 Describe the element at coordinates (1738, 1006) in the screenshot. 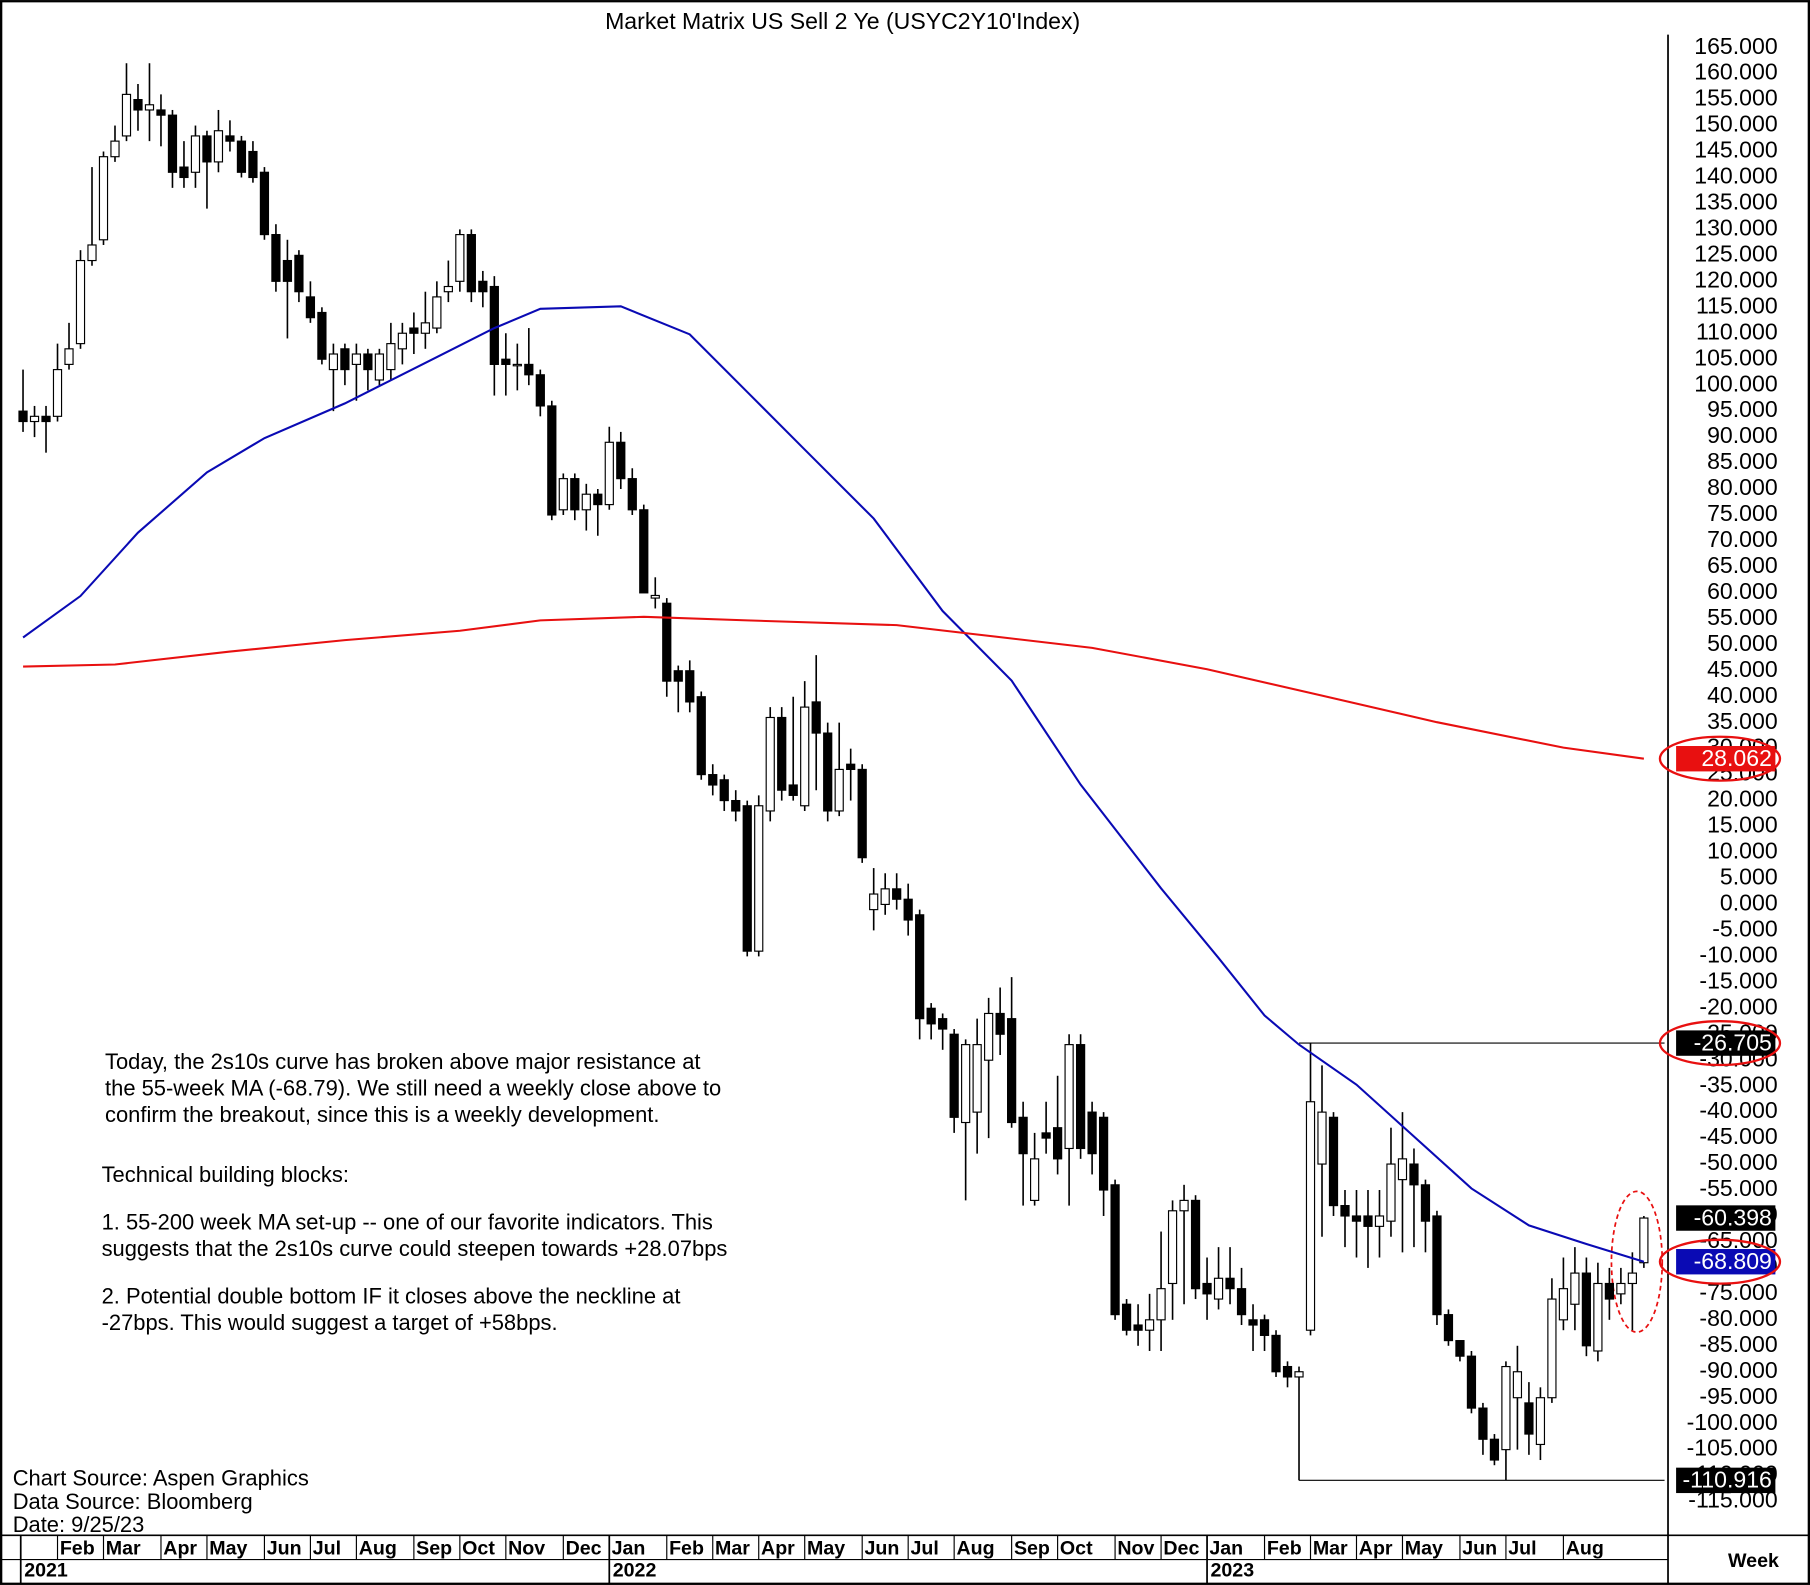

I see `y-tick-label: -20.000` at that location.